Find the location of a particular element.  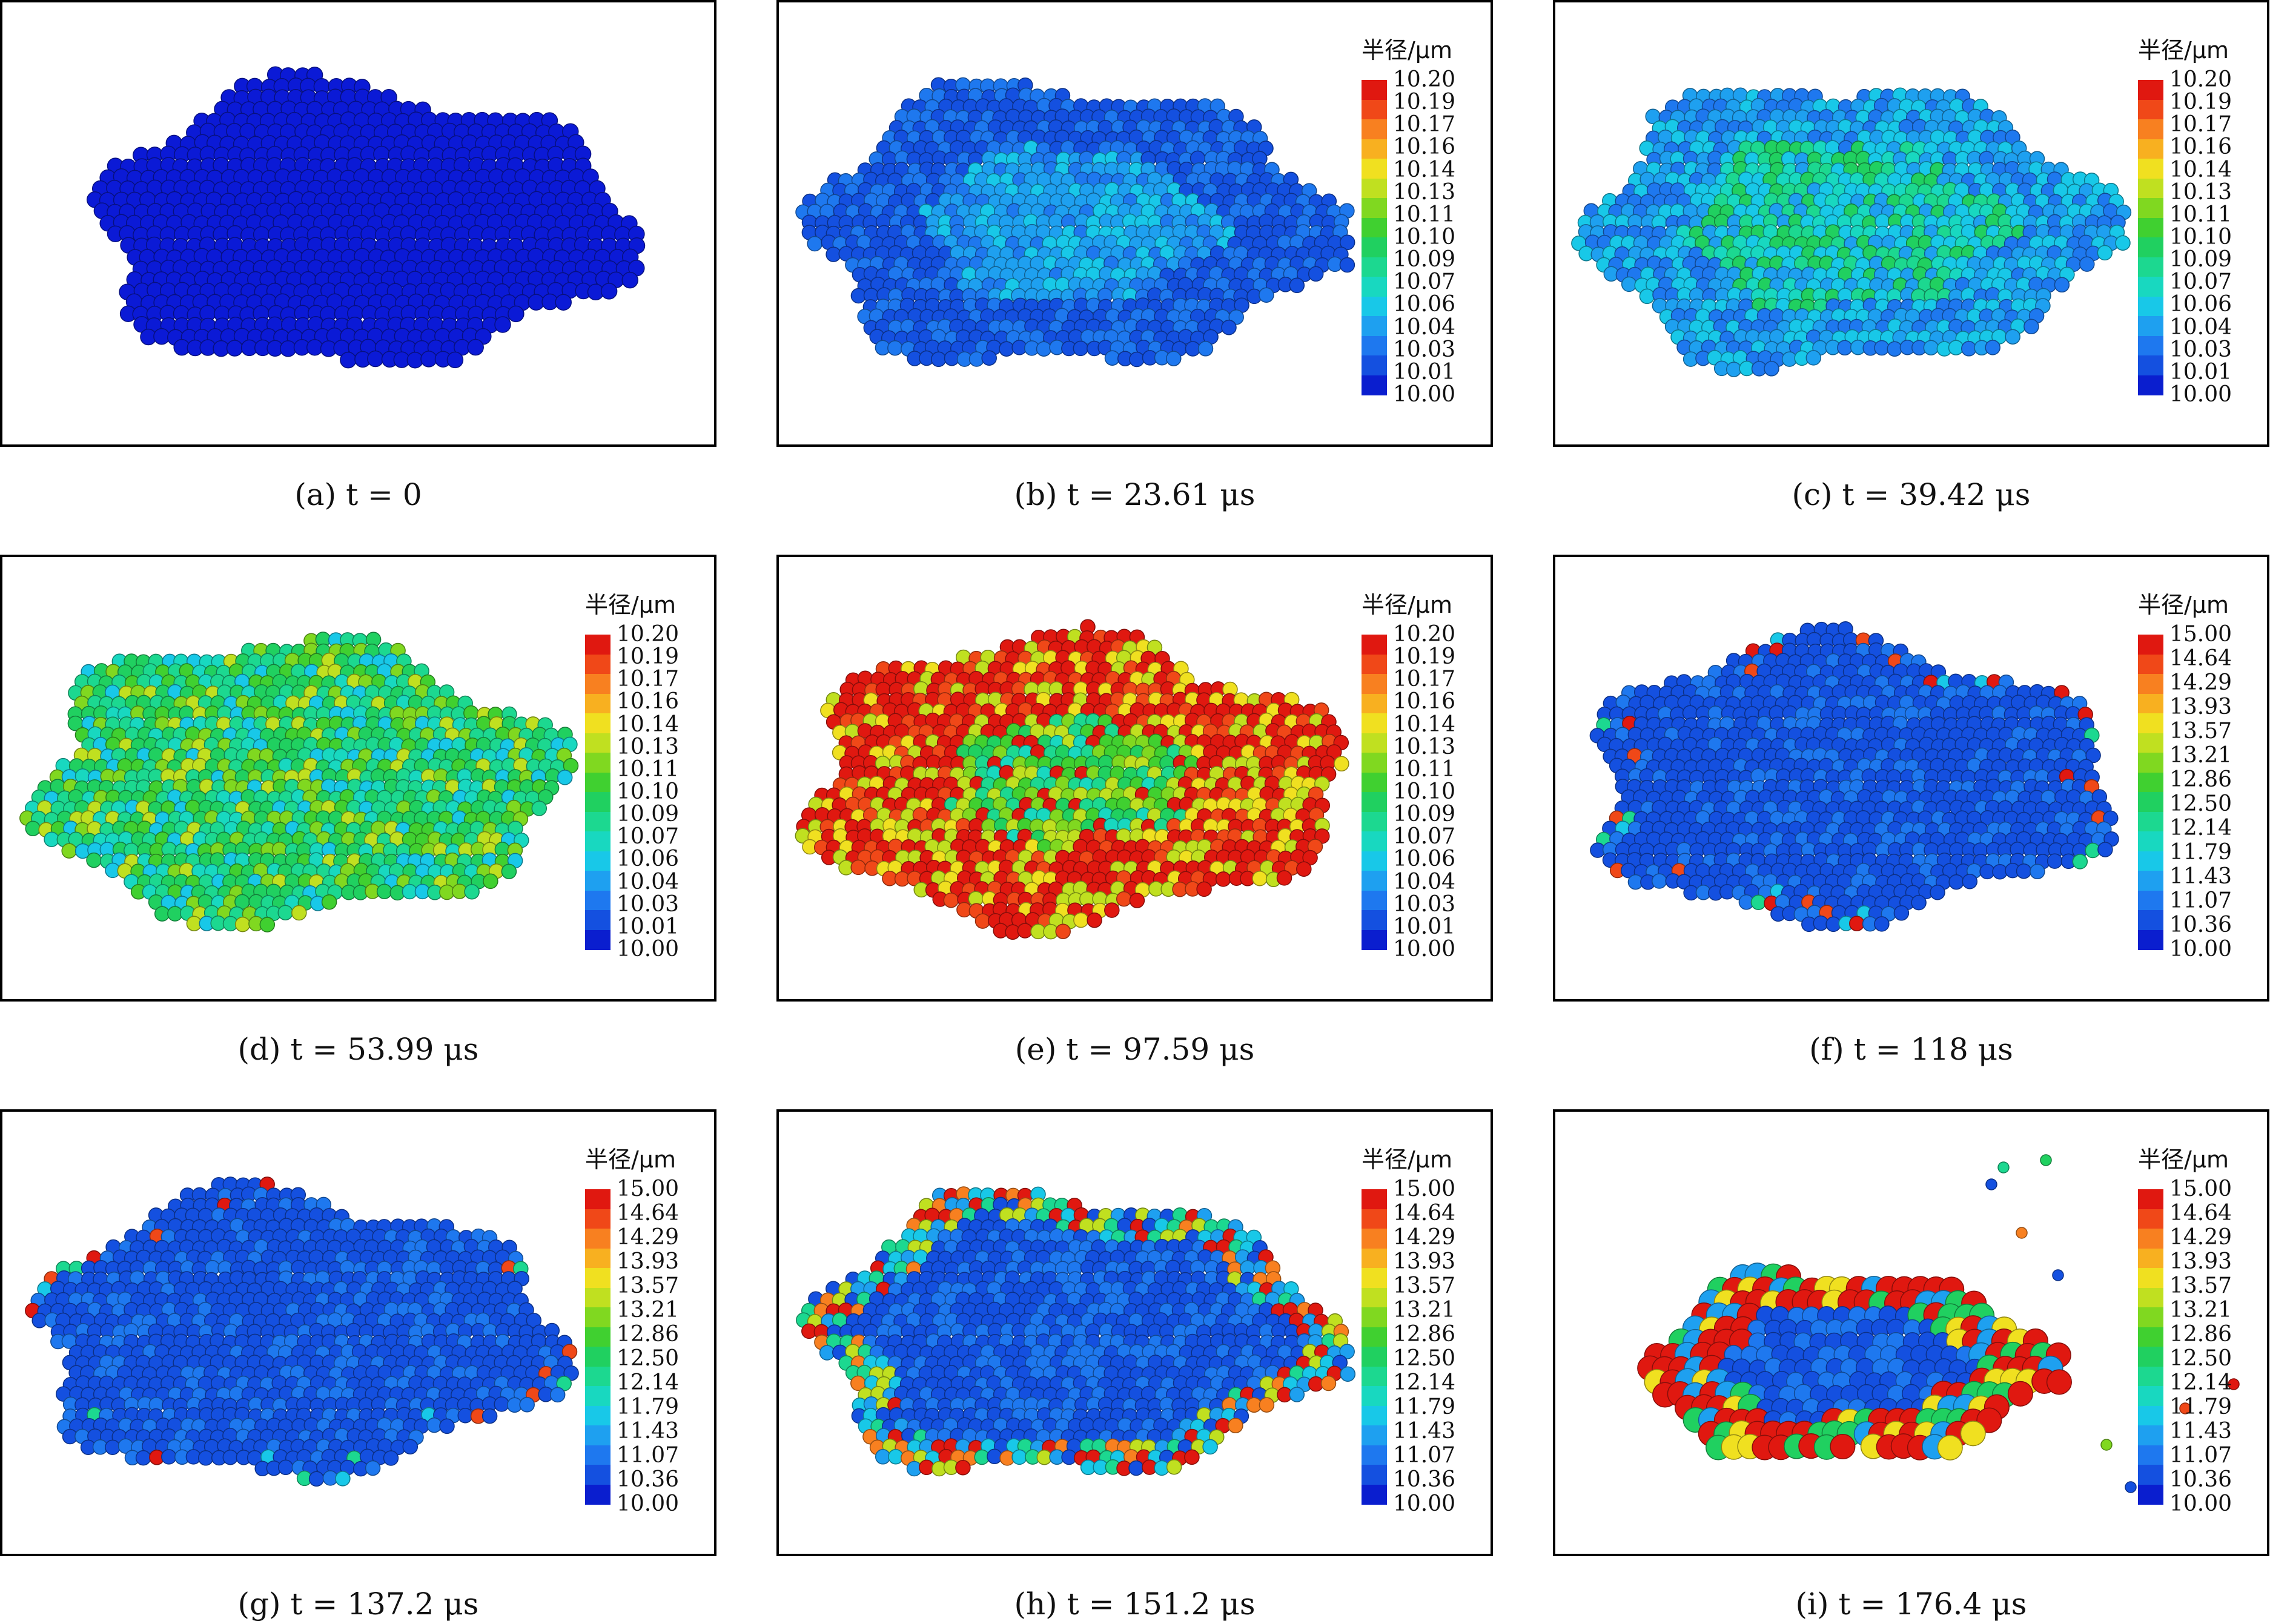

caption-label: (b) is located at coordinates (1035, 494).